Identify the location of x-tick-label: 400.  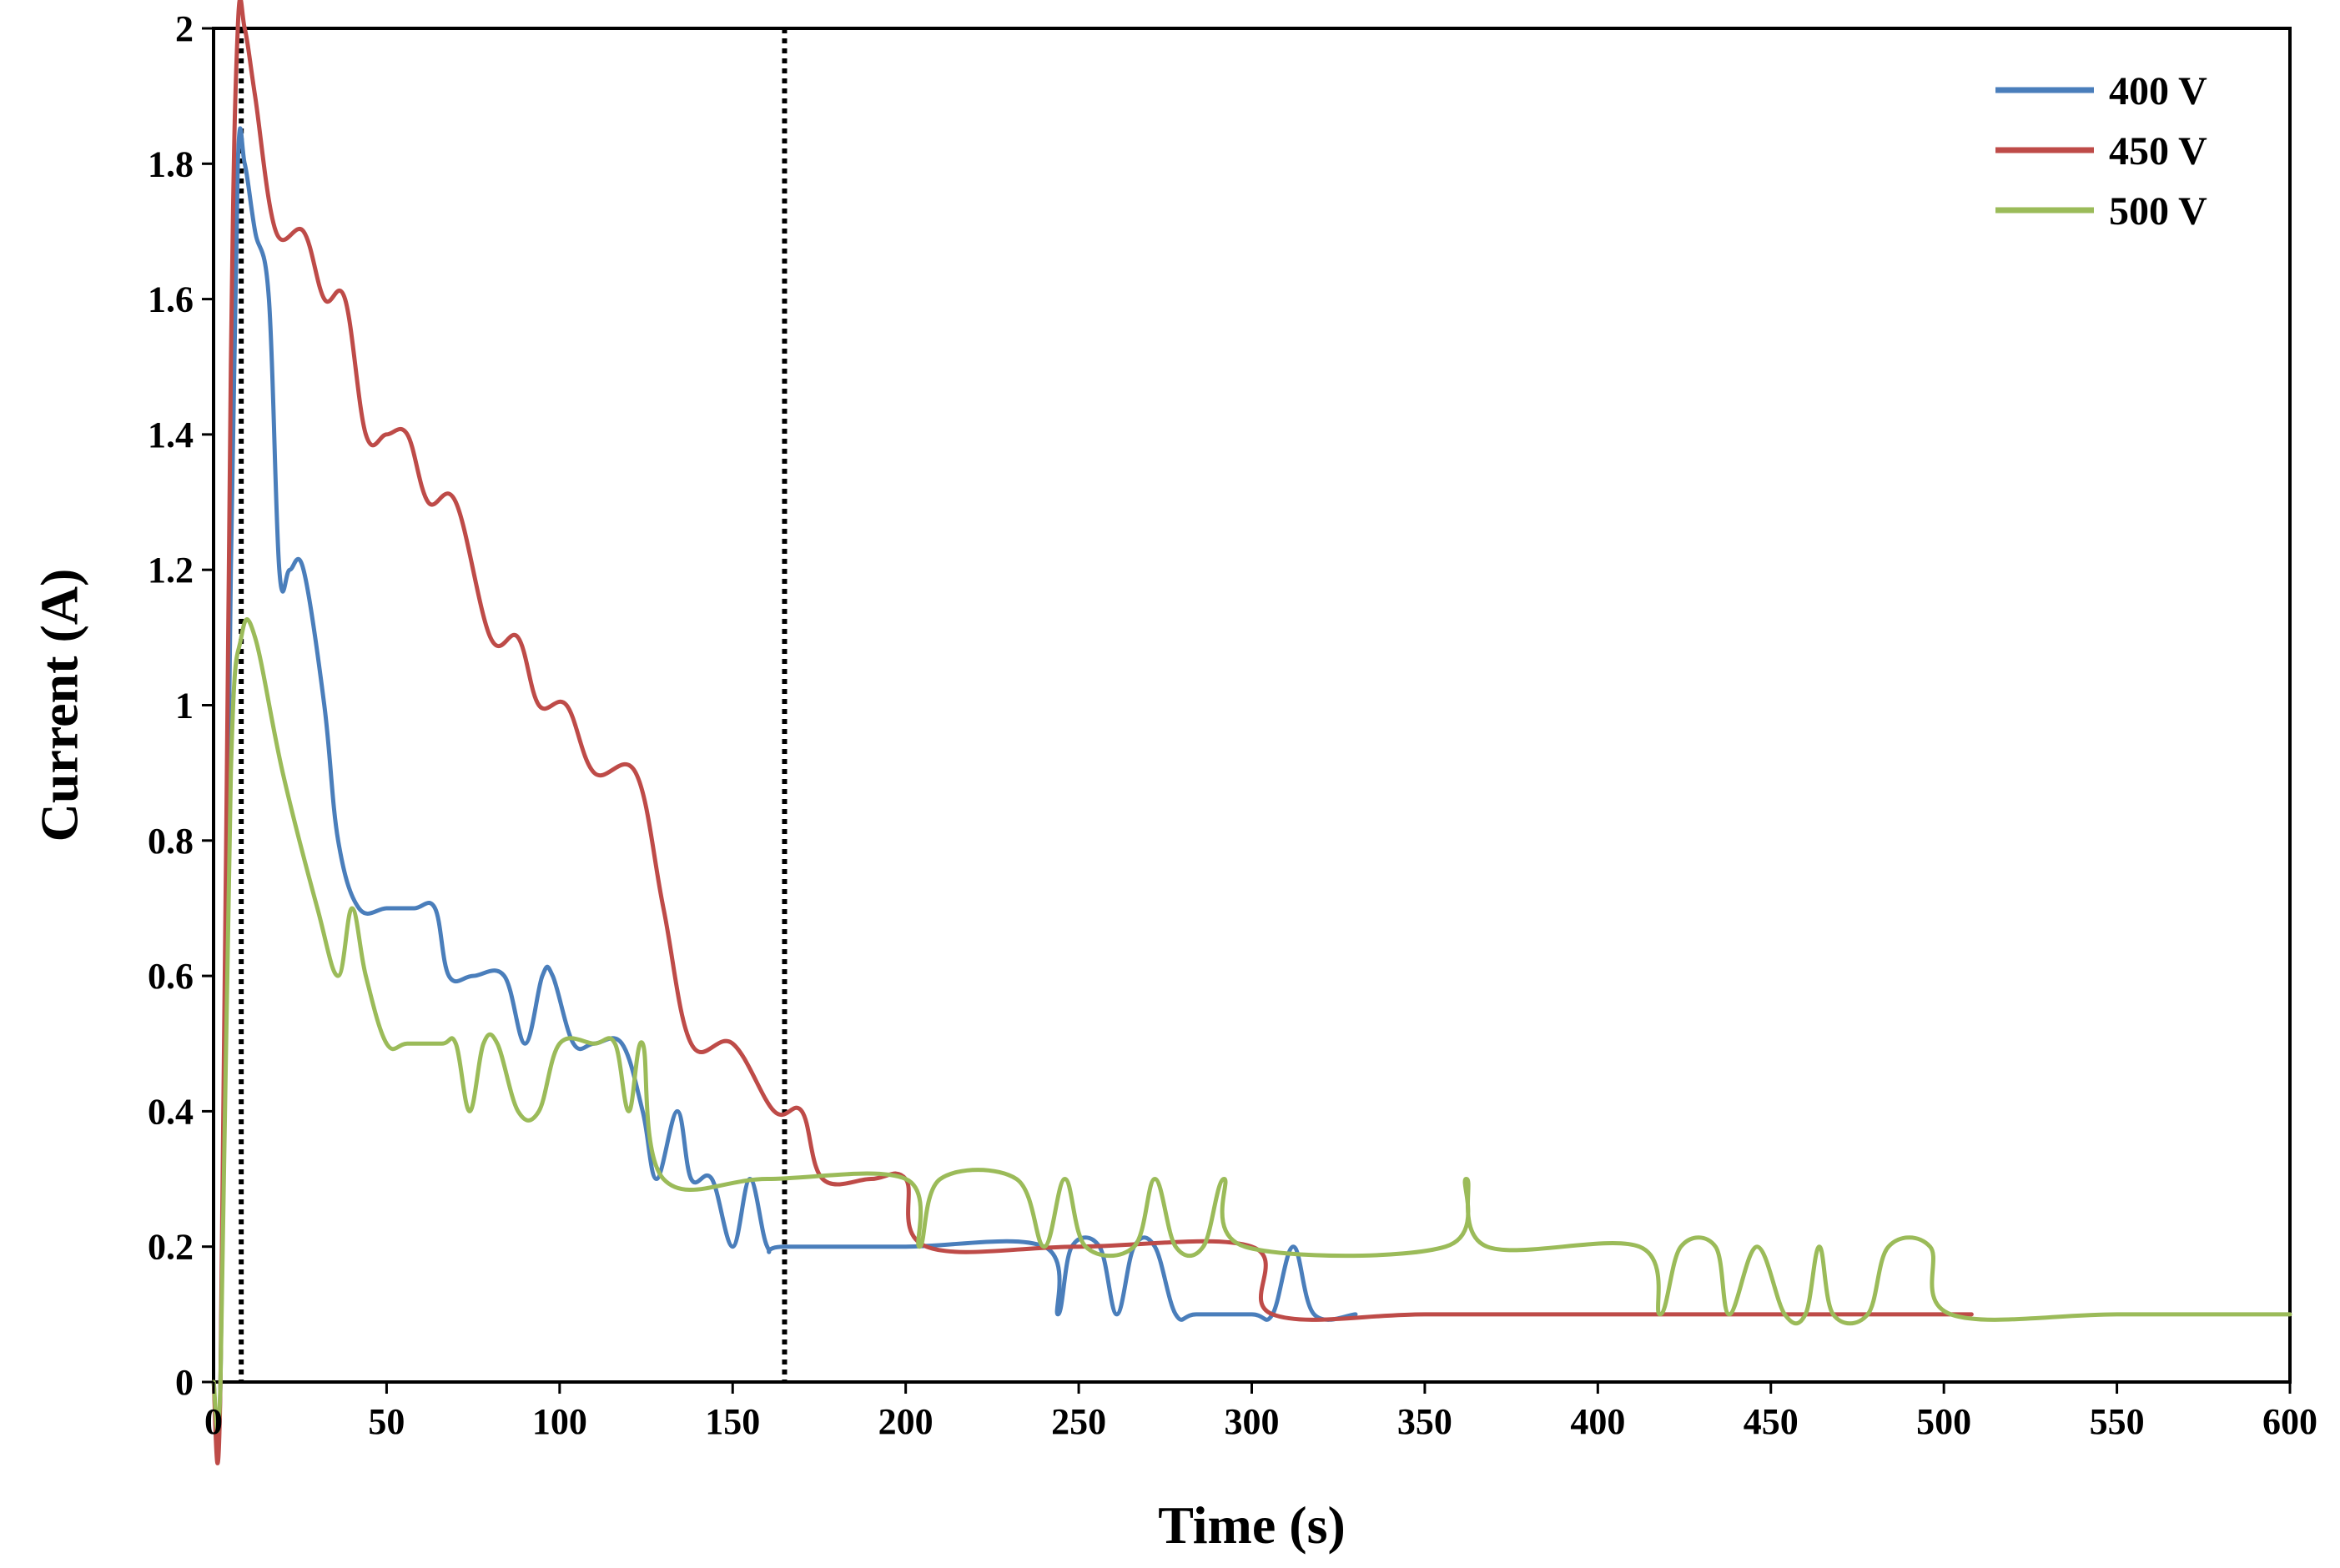
(1597, 1422).